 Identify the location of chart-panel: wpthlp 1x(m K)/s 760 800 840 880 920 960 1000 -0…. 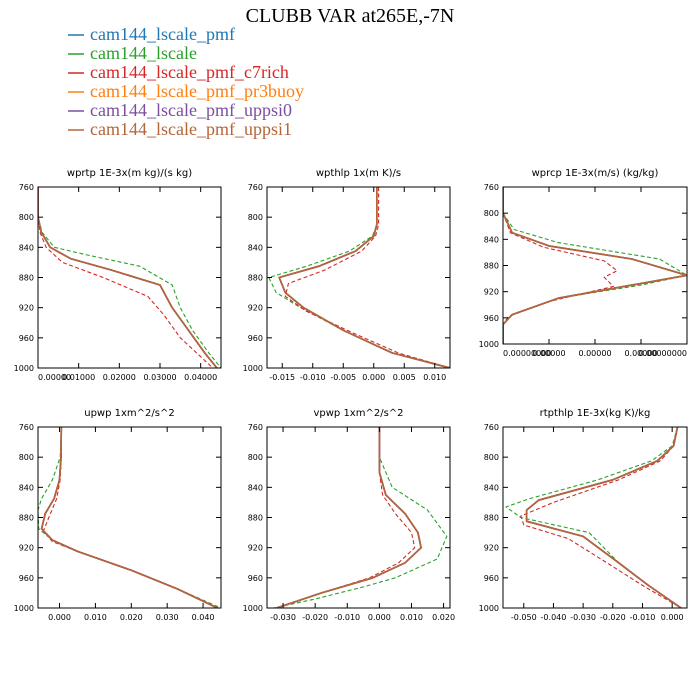
(347, 275).